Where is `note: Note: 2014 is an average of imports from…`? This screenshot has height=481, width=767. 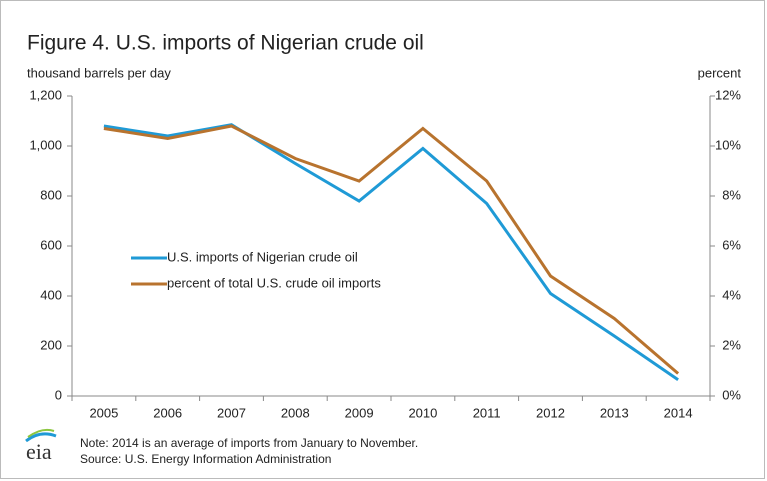
note: Note: 2014 is an average of imports from… is located at coordinates (249, 443).